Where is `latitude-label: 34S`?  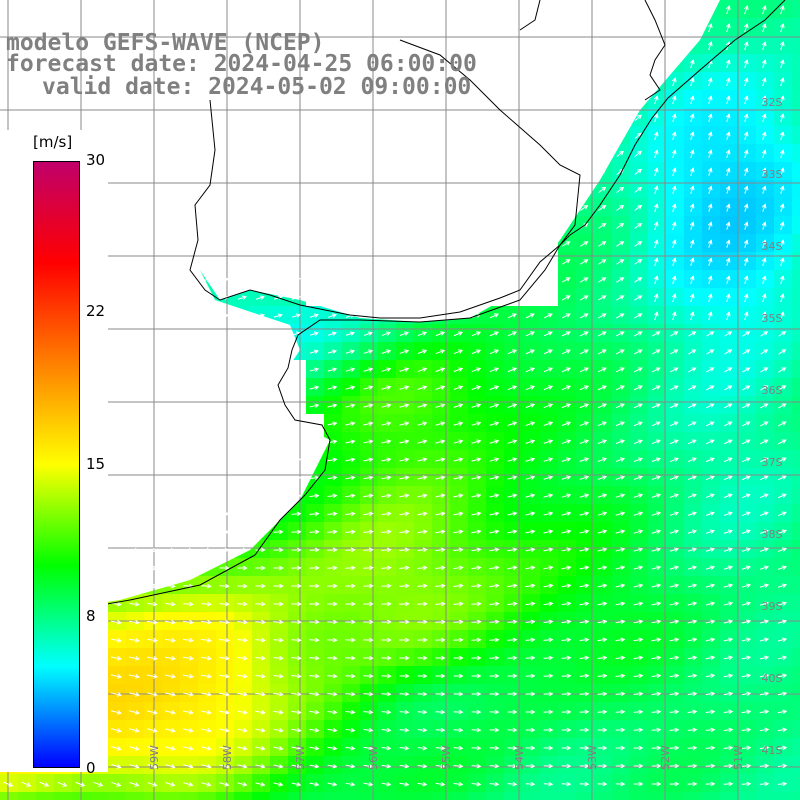 latitude-label: 34S is located at coordinates (772, 246).